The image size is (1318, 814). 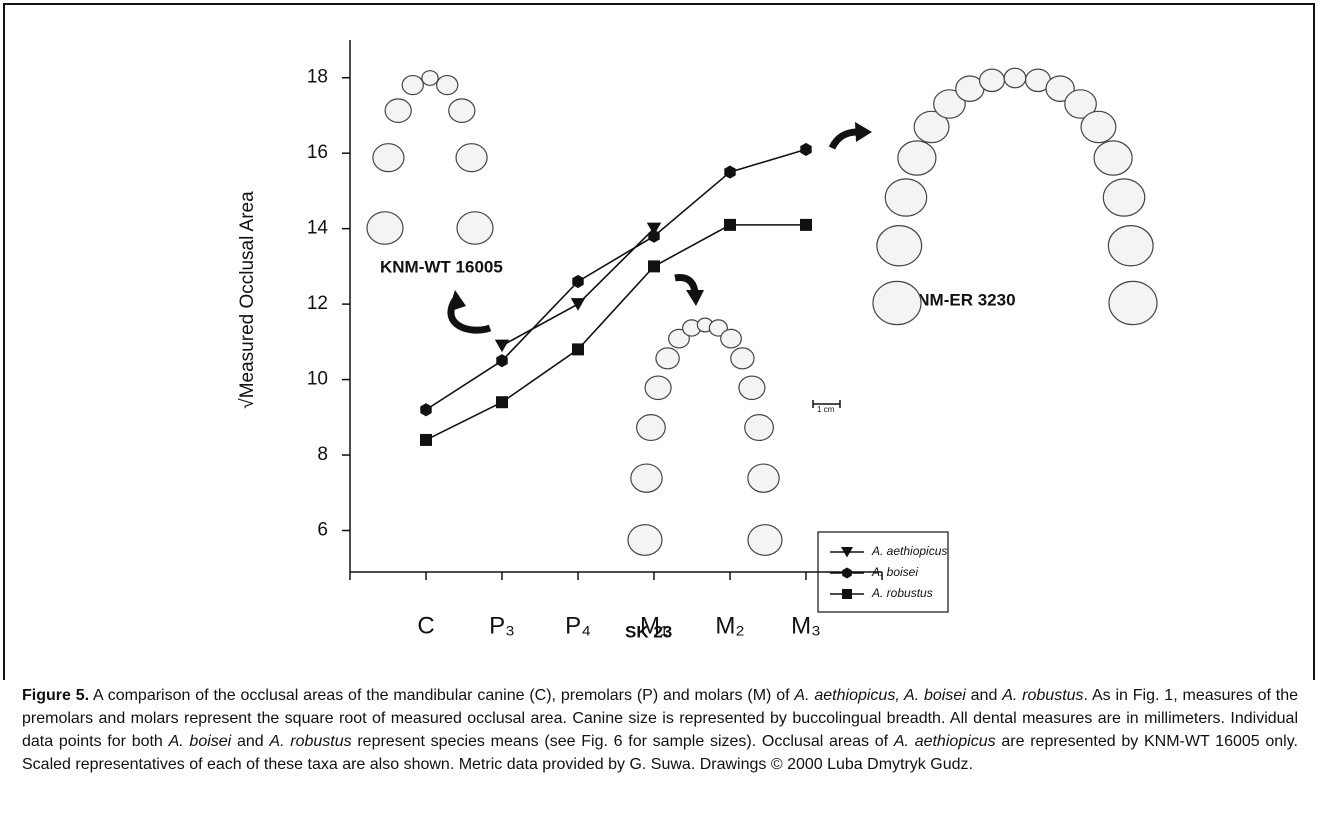 What do you see at coordinates (322, 530) in the screenshot?
I see `y-tick-label: 6` at bounding box center [322, 530].